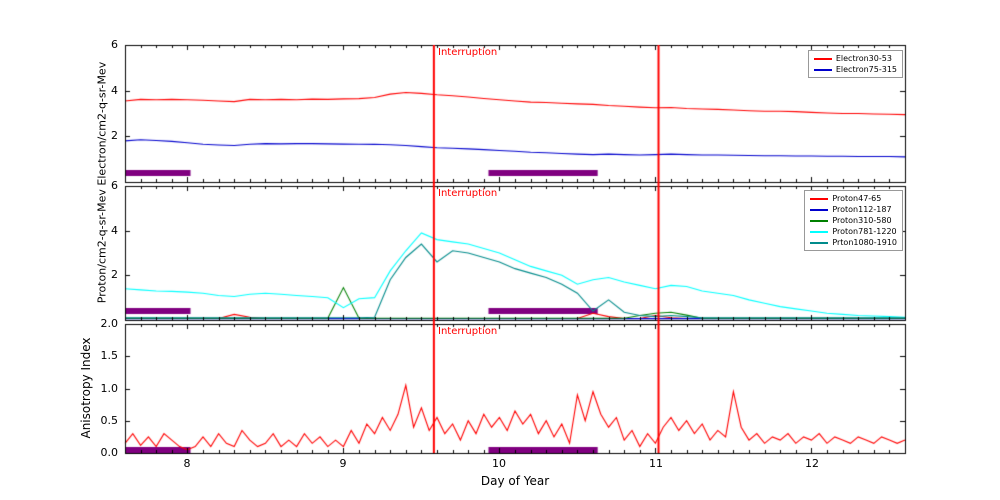  Describe the element at coordinates (109, 420) in the screenshot. I see `y-tick-label: 0.5` at that location.